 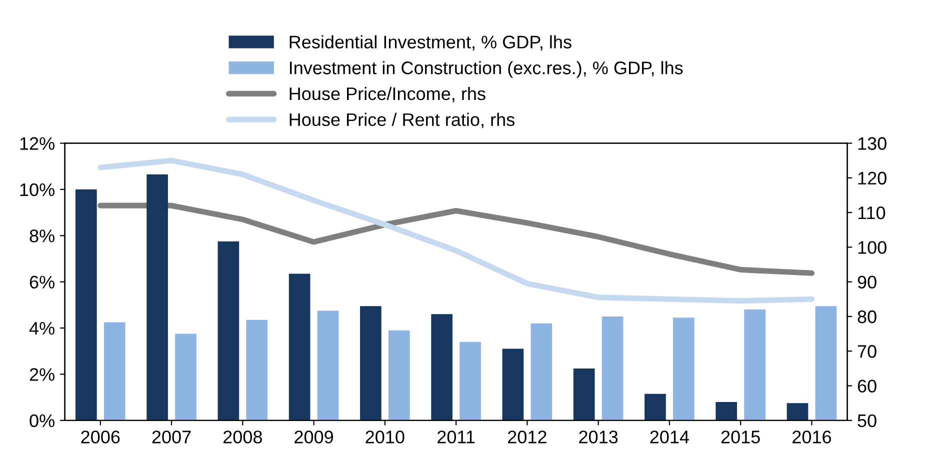 I want to click on y2-tick-label: 70, so click(x=867, y=351).